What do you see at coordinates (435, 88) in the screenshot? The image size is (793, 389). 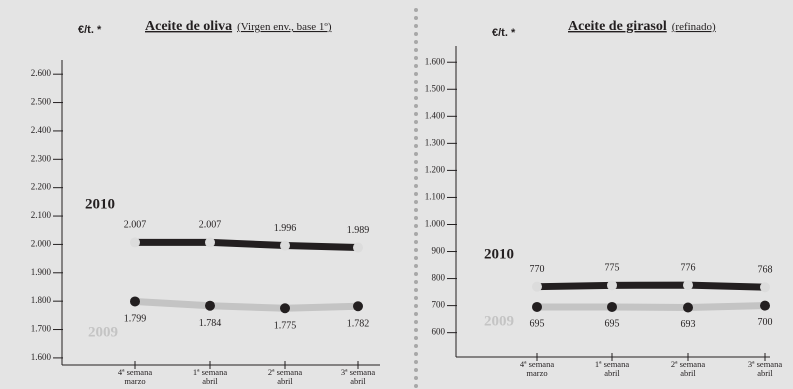 I see `y-tick-label: 1.500` at bounding box center [435, 88].